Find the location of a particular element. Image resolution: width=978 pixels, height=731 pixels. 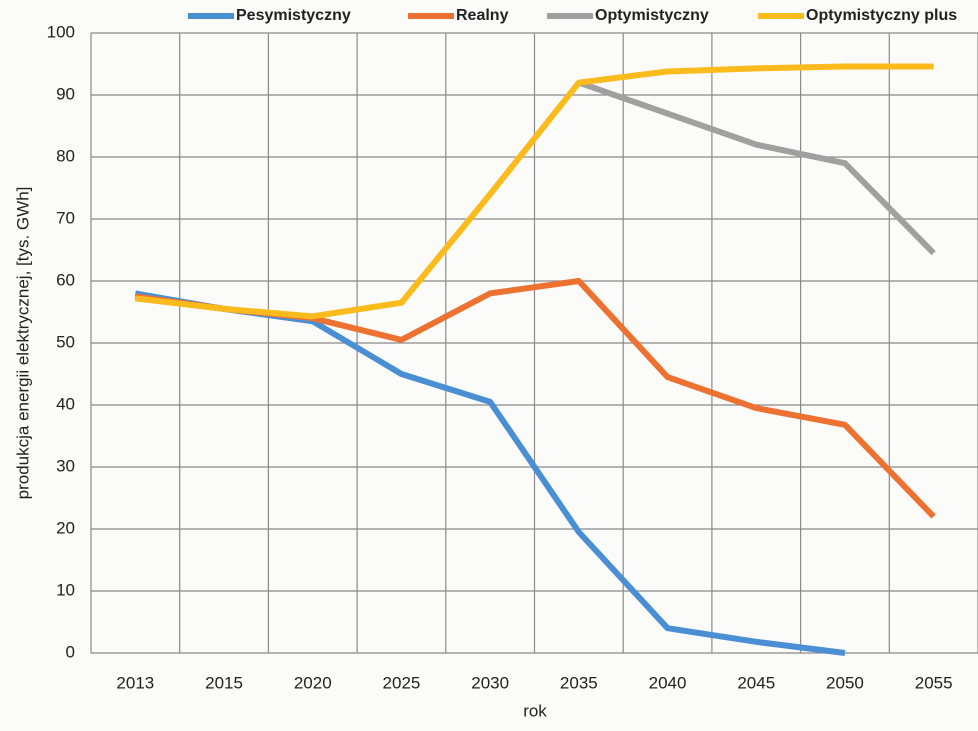

x-tick-label: 2045 is located at coordinates (756, 682).